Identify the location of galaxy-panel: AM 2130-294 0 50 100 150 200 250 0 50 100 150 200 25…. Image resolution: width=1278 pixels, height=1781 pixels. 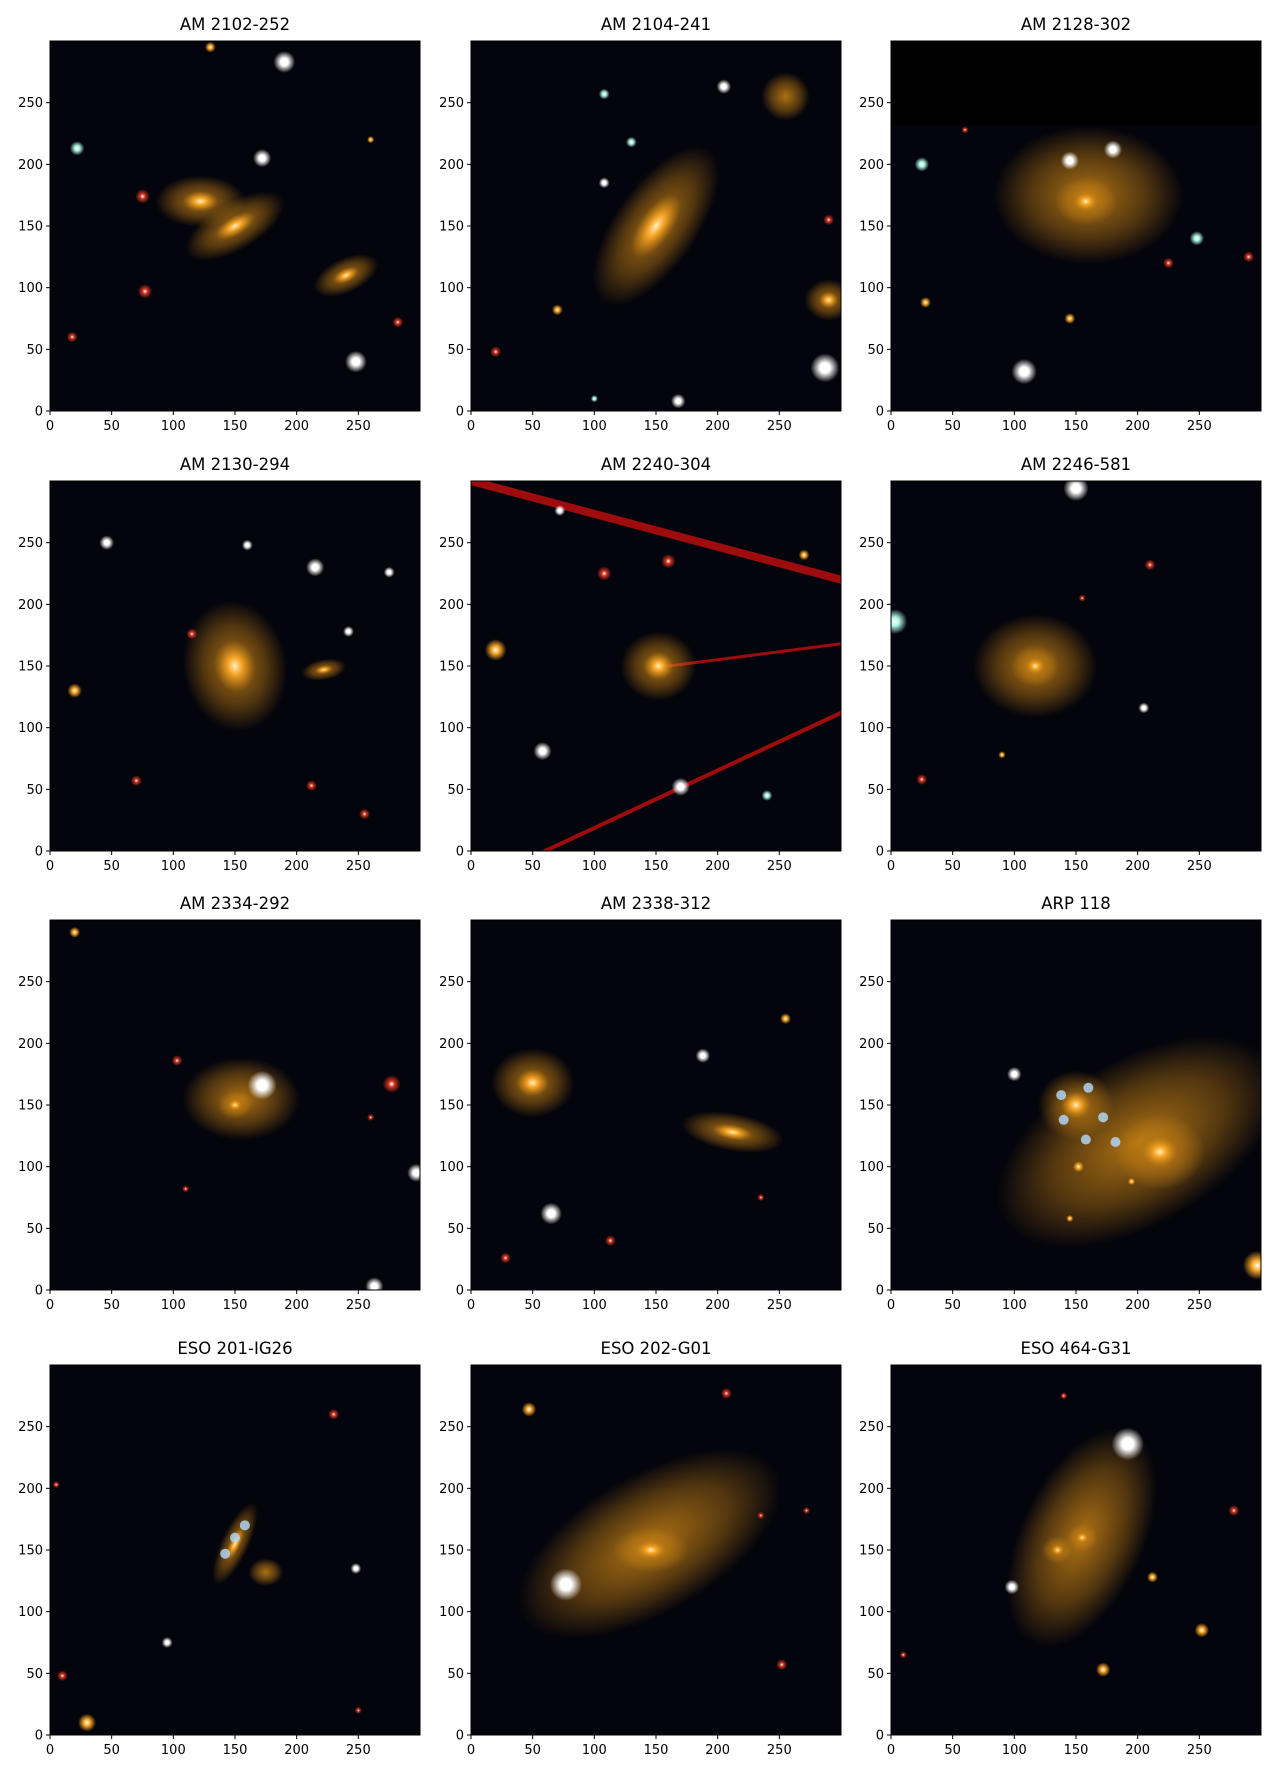
(215, 666).